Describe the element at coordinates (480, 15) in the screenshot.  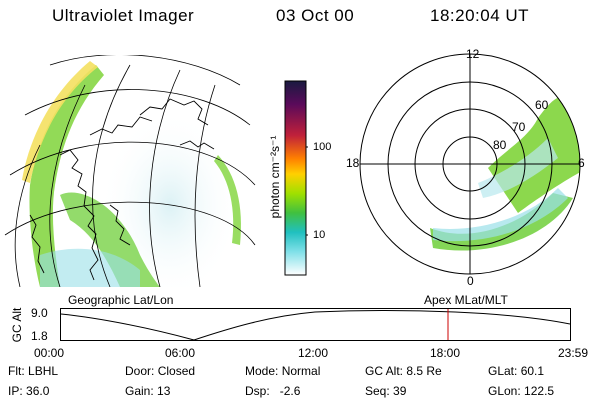
I see `time-label: 18:20:04 UT` at that location.